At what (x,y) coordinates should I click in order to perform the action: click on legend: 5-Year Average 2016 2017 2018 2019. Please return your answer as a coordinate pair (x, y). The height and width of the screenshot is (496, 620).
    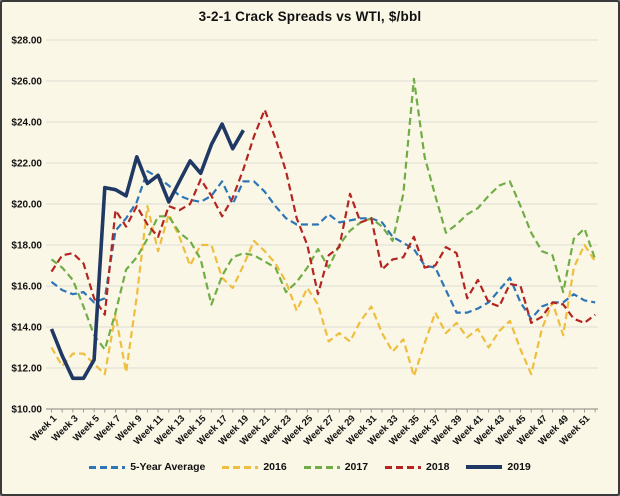
    Looking at the image, I should click on (310, 467).